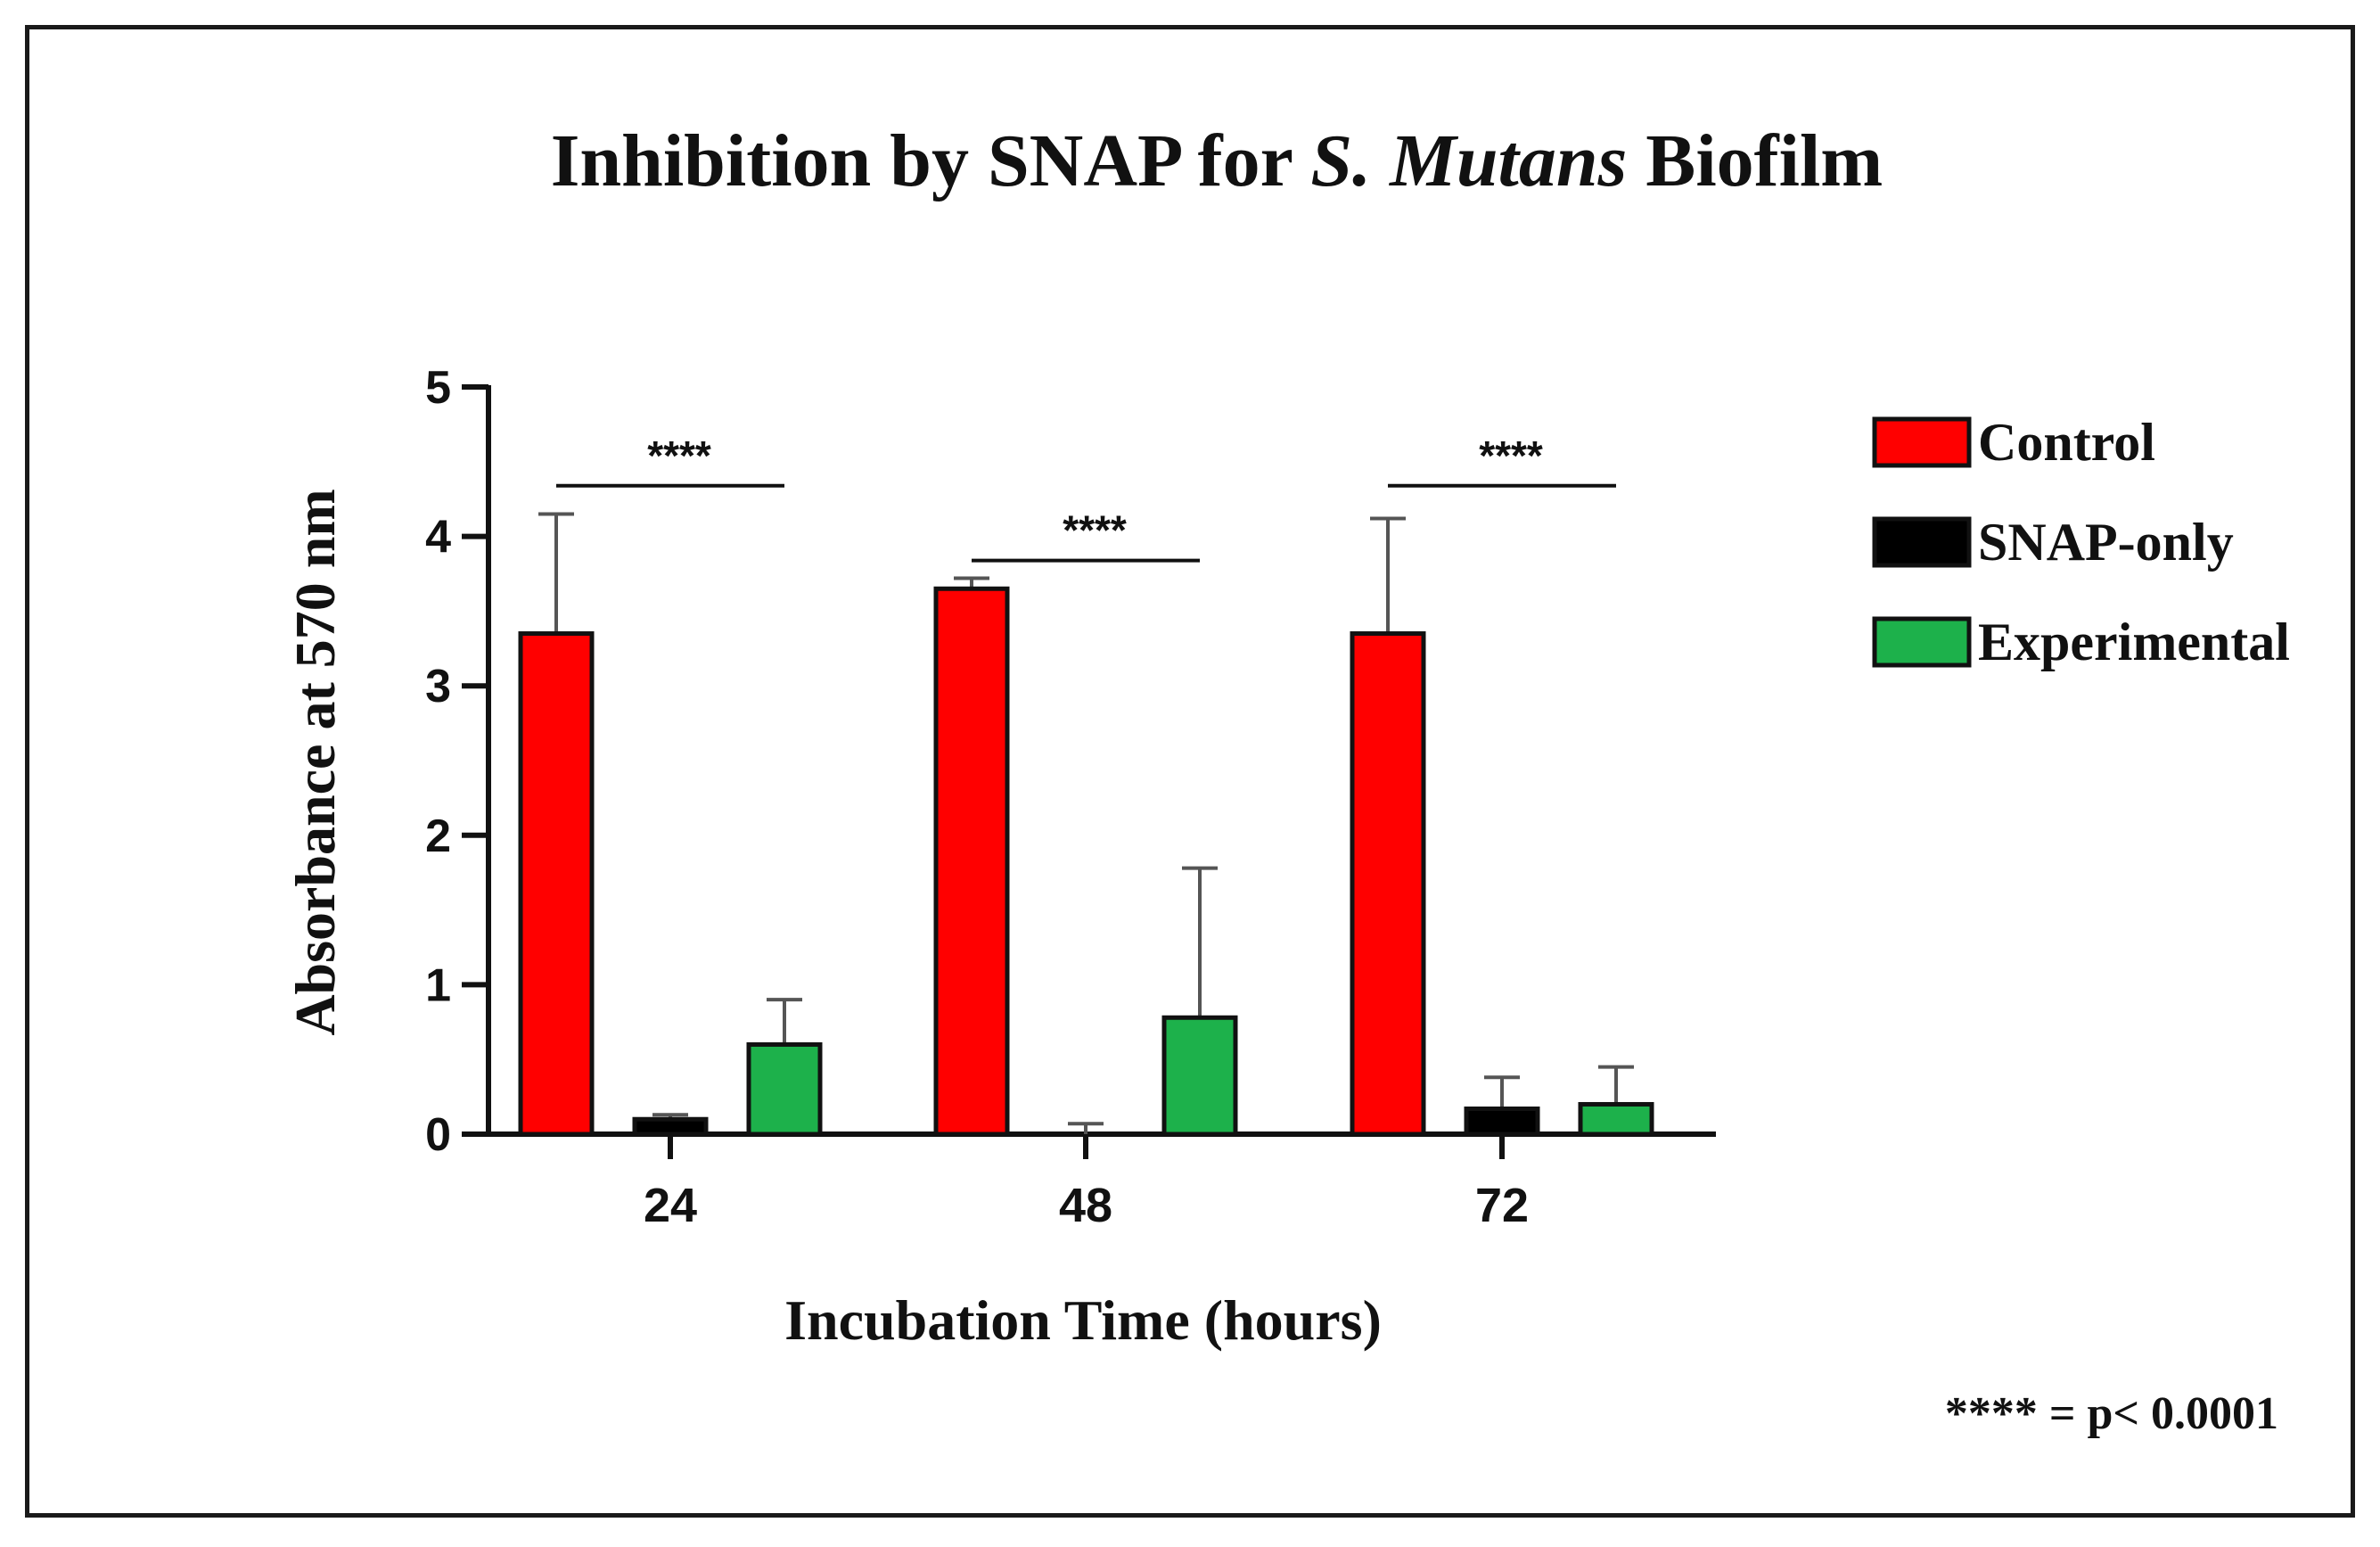 This screenshot has width=2380, height=1547. I want to click on y-tick-label: 0, so click(438, 1135).